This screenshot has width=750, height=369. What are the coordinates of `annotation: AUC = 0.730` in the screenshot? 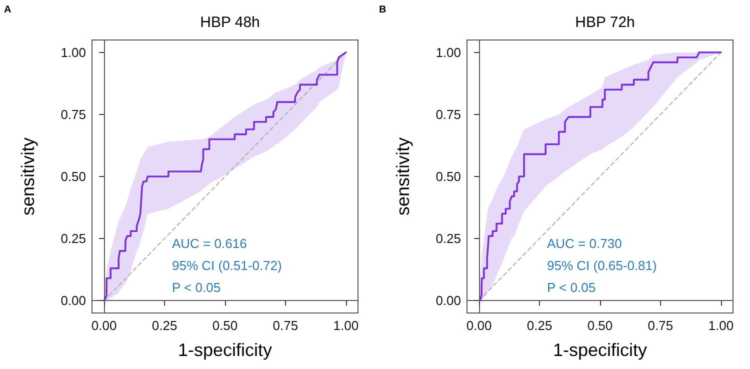 It's located at (584, 243).